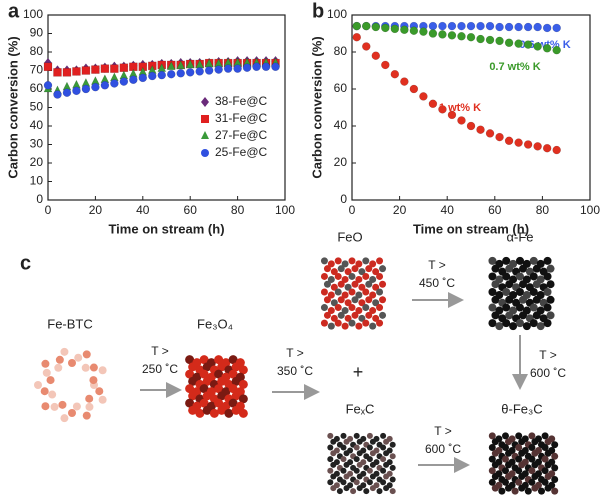  Describe the element at coordinates (523, 463) in the screenshot. I see `crystal-illustration` at that location.